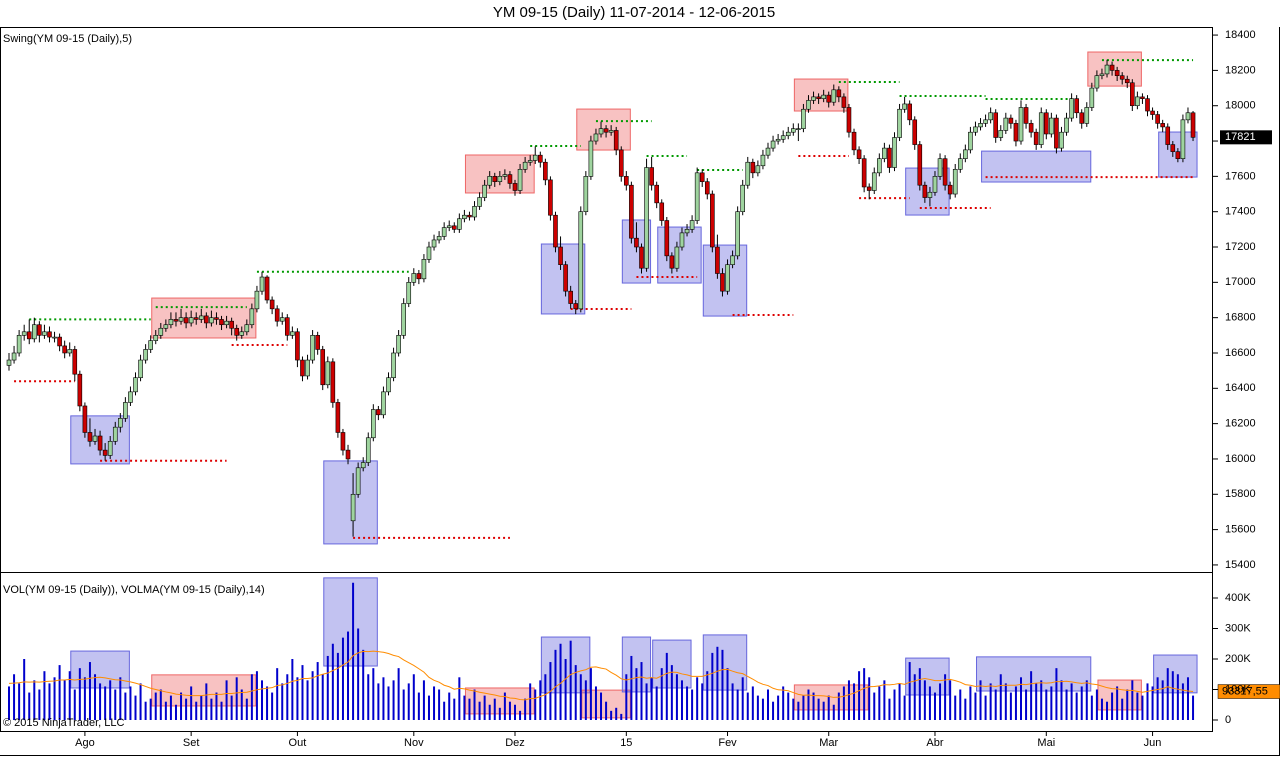 The height and width of the screenshot is (775, 1280). What do you see at coordinates (626, 743) in the screenshot?
I see `x-tick-label: 15` at bounding box center [626, 743].